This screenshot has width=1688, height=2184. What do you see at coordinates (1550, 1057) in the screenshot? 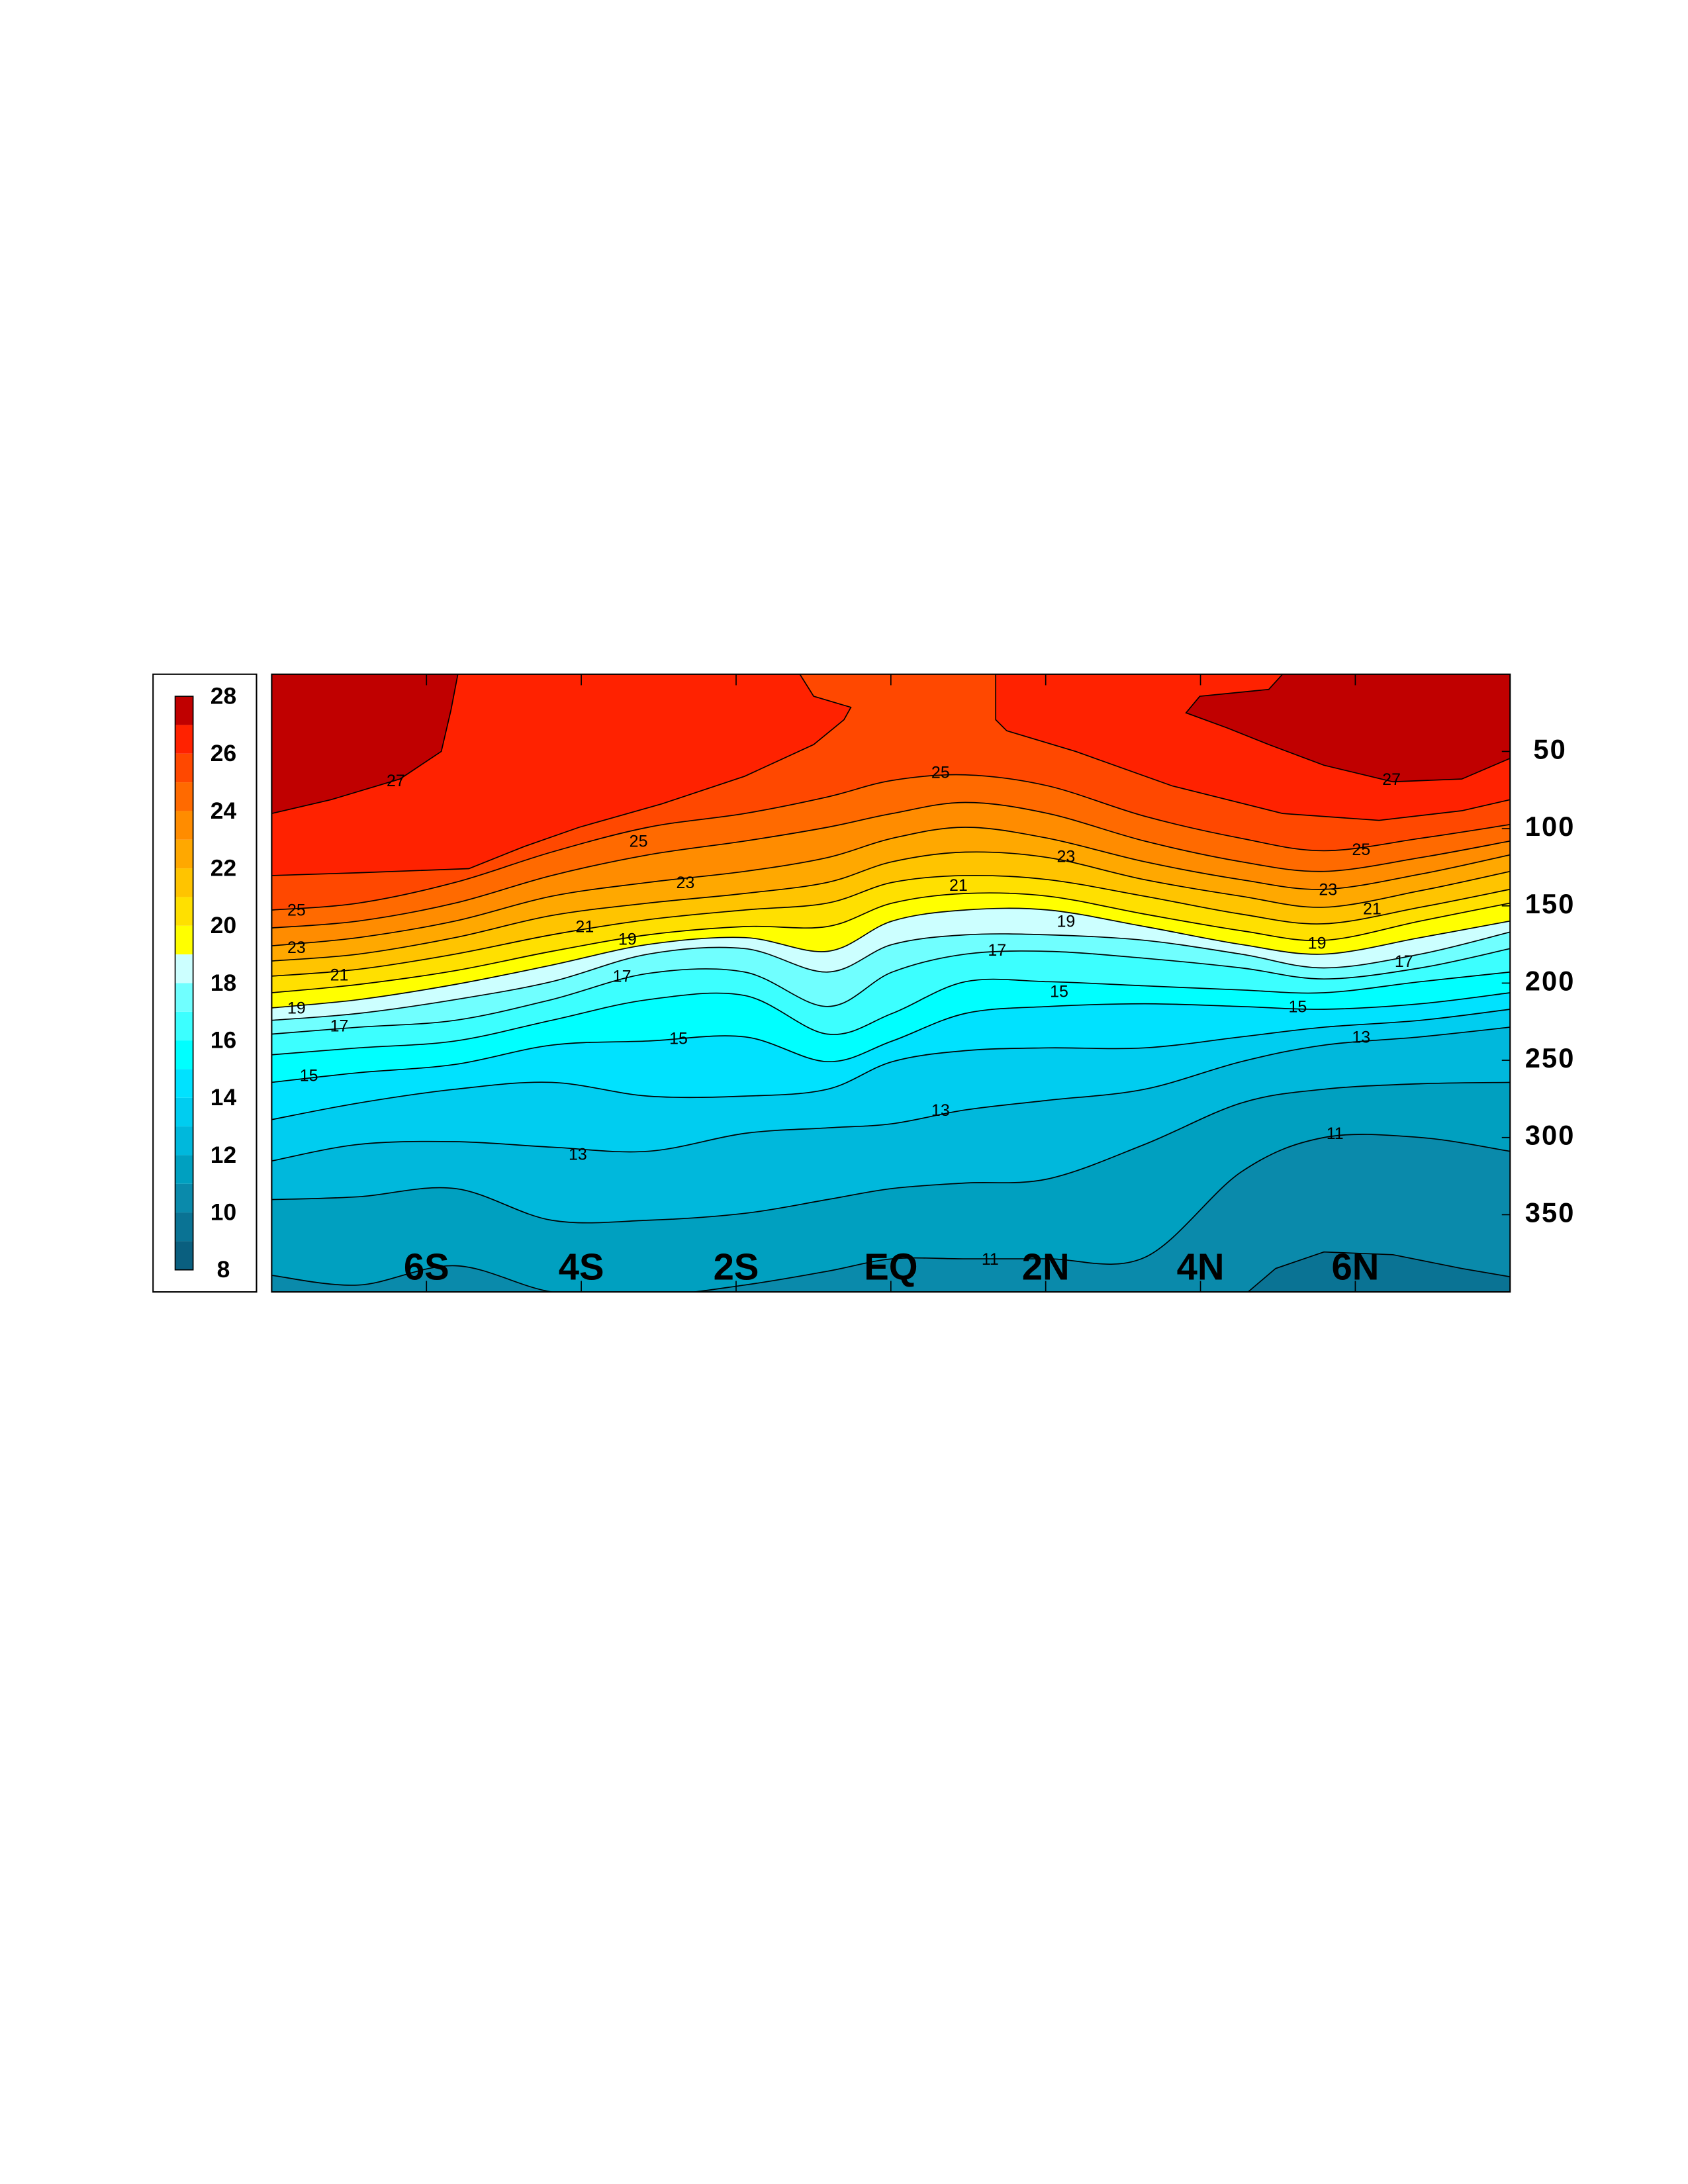
I see `y-tick-label: 250` at bounding box center [1550, 1057].